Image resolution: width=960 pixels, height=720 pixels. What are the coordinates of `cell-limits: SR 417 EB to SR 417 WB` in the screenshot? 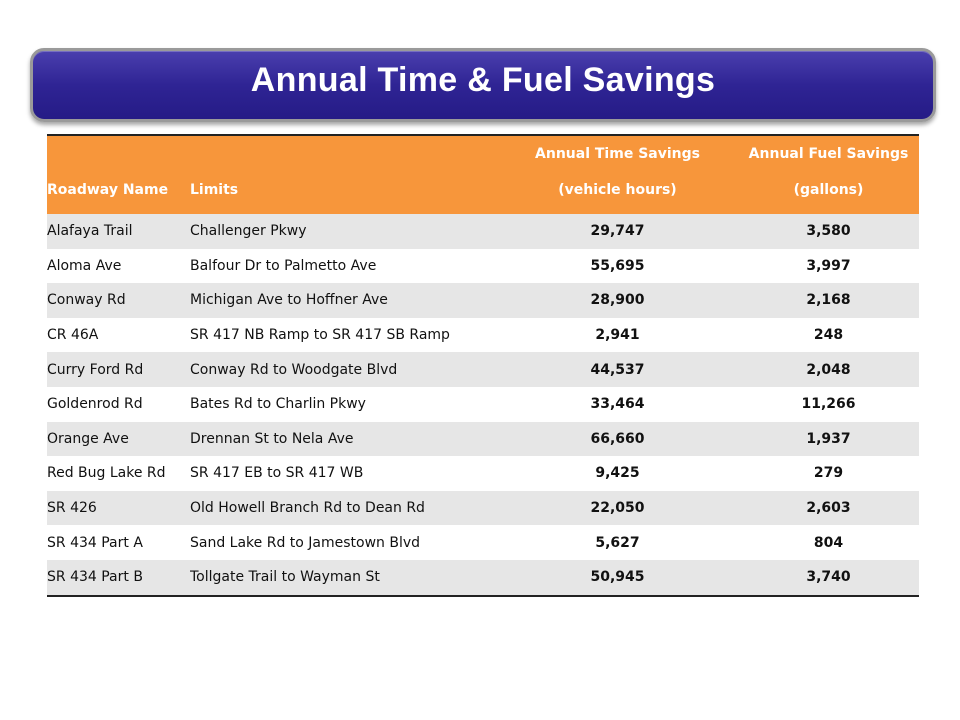 It's located at (277, 473).